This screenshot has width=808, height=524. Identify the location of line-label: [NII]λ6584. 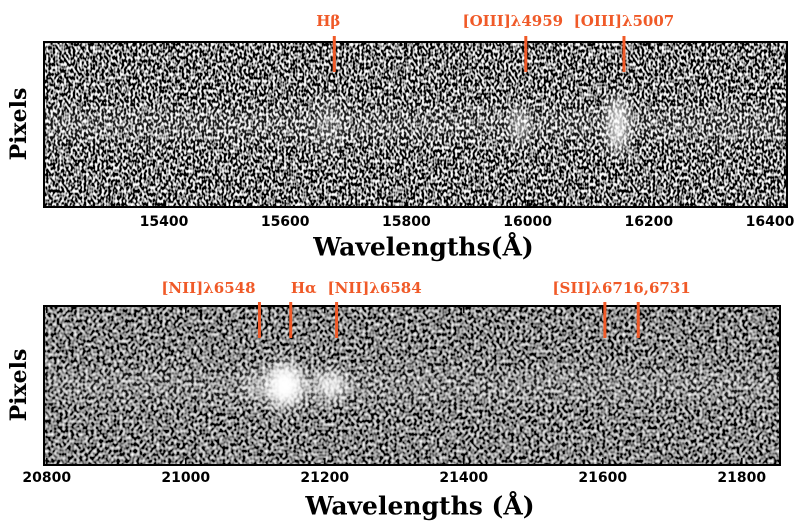
(374, 288).